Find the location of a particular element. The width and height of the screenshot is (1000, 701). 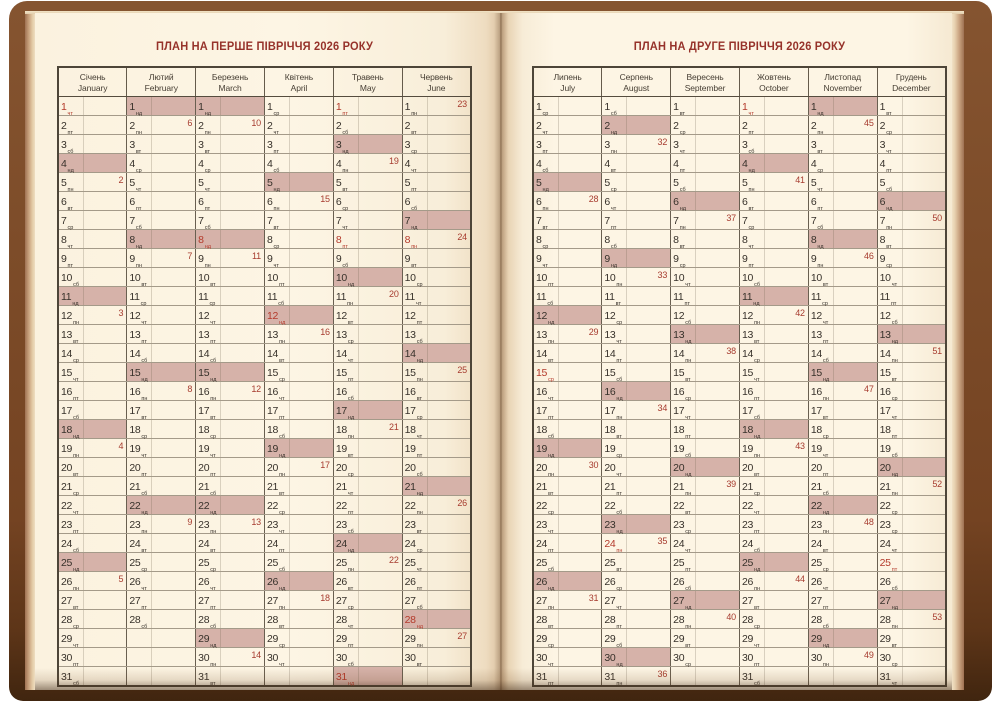

day-number: 2 is located at coordinates (407, 126).